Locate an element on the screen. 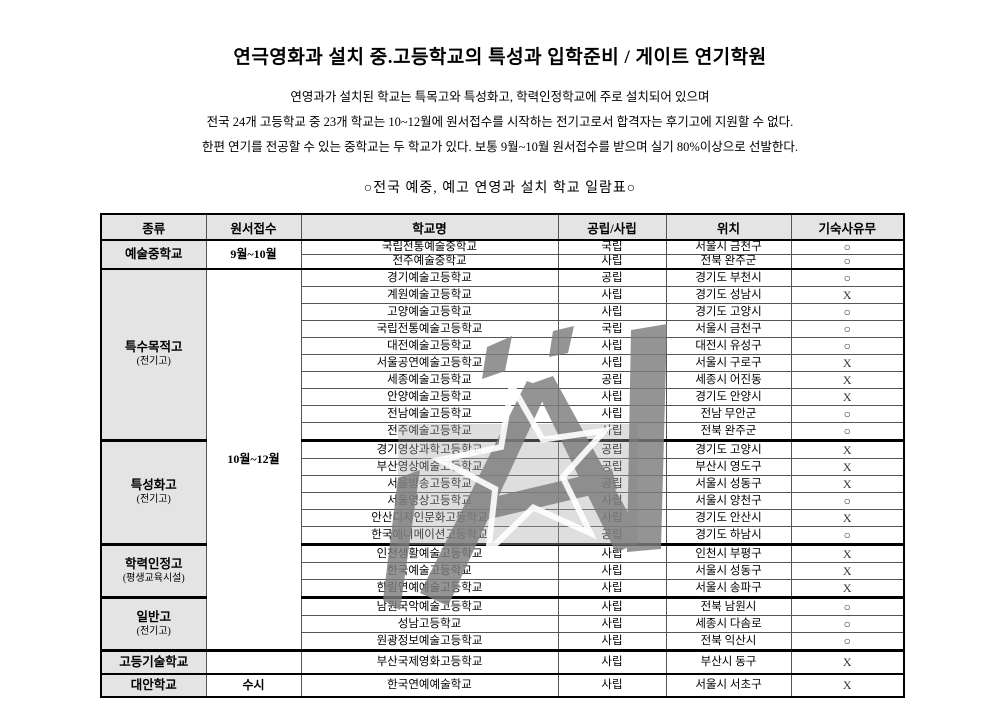  school-name-cell: 경기영상과학고등학교 is located at coordinates (429, 449).